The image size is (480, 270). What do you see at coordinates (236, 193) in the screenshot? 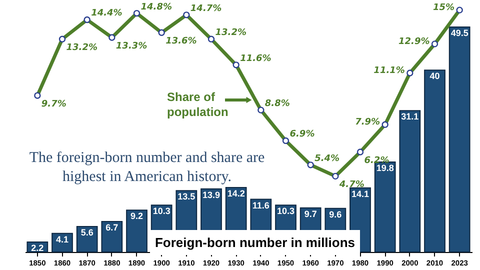
I see `data-label: 14.2` at bounding box center [236, 193].